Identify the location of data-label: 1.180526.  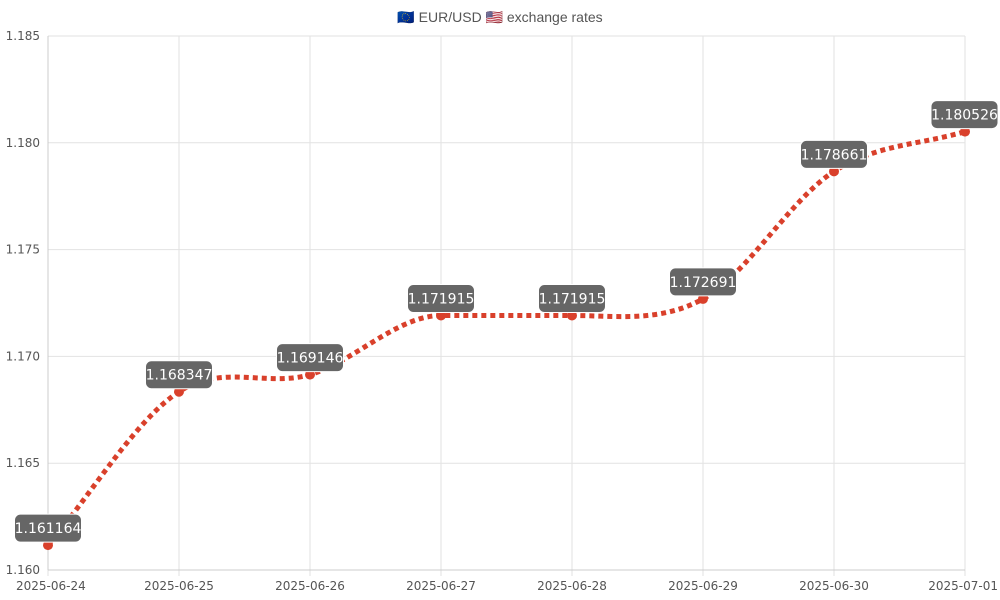
(964, 115).